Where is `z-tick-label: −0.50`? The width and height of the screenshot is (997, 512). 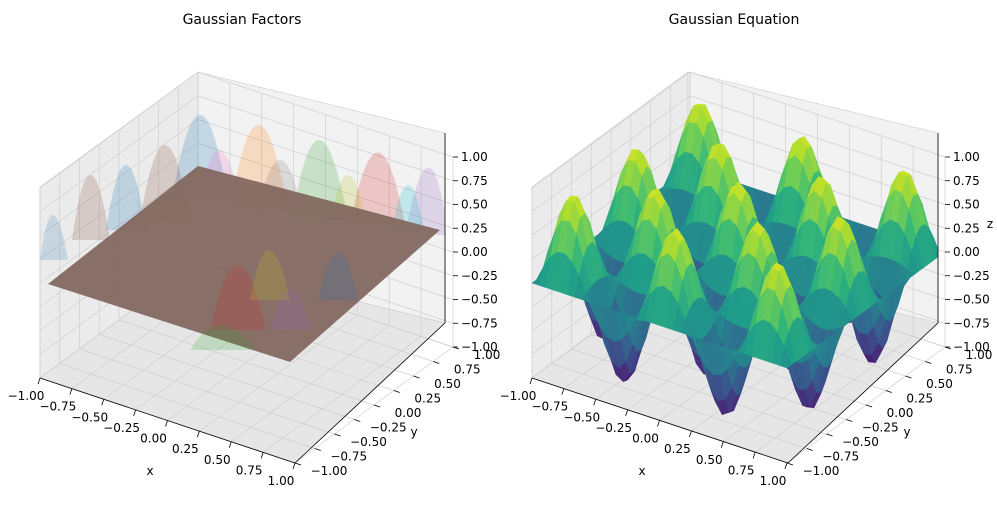 z-tick-label: −0.50 is located at coordinates (479, 300).